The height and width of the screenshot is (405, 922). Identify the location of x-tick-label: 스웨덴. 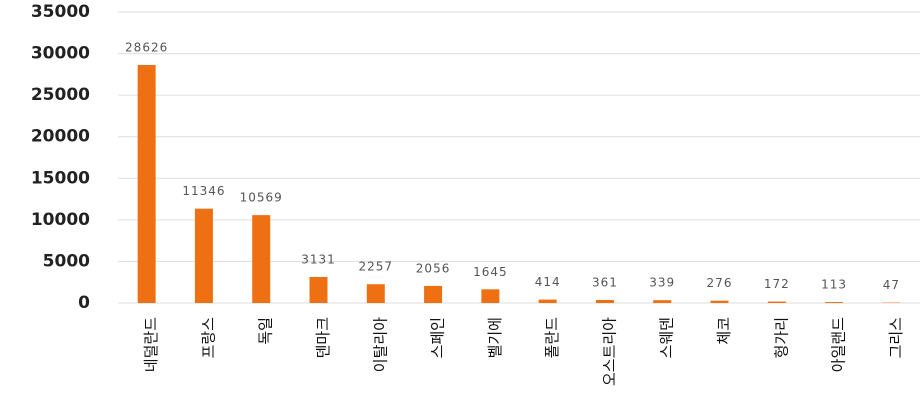
(667, 337).